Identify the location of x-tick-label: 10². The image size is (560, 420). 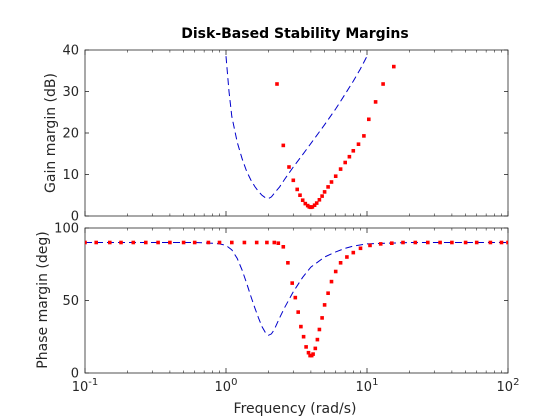
(508, 386).